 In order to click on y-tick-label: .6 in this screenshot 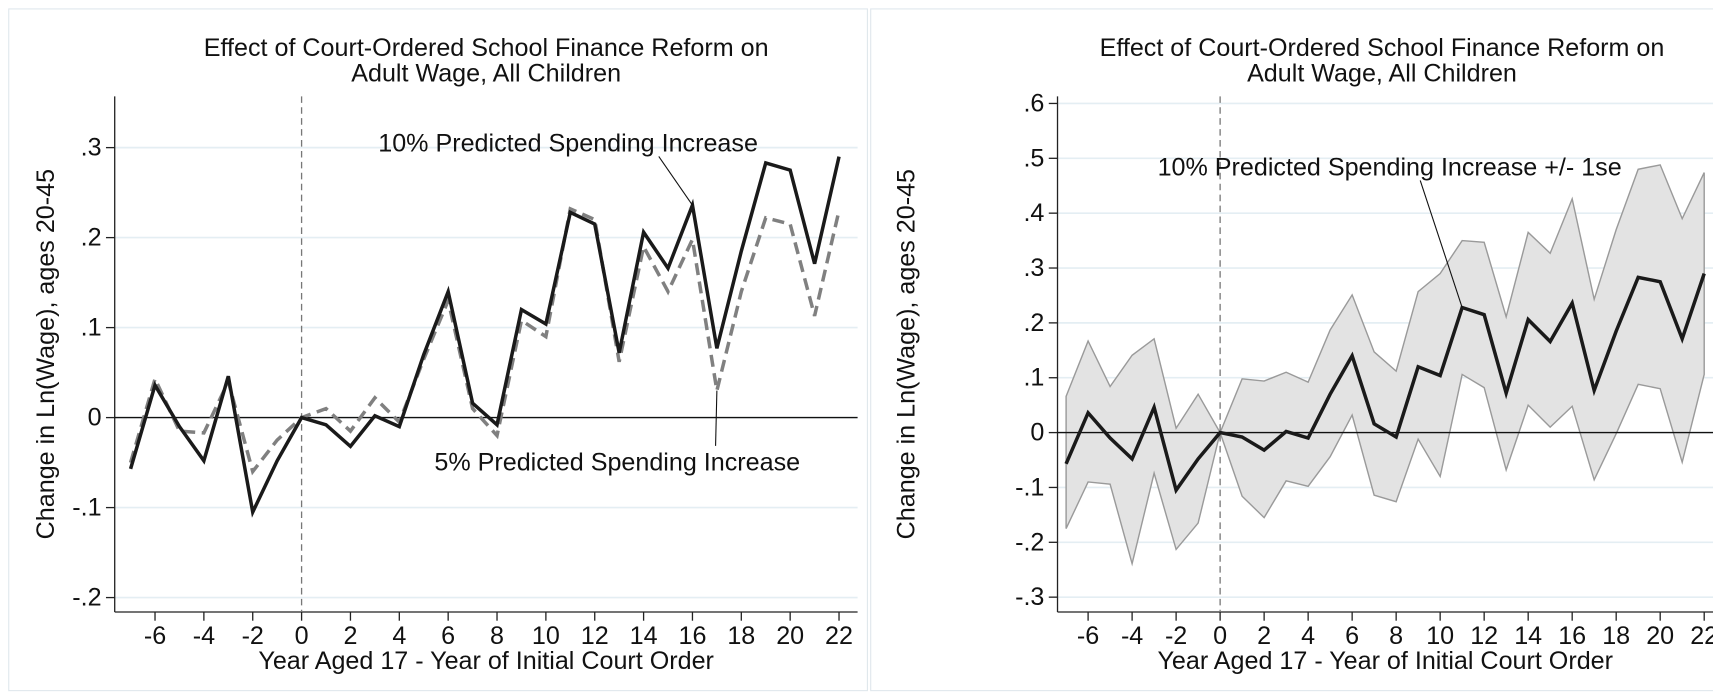, I will do `click(1033, 103)`.